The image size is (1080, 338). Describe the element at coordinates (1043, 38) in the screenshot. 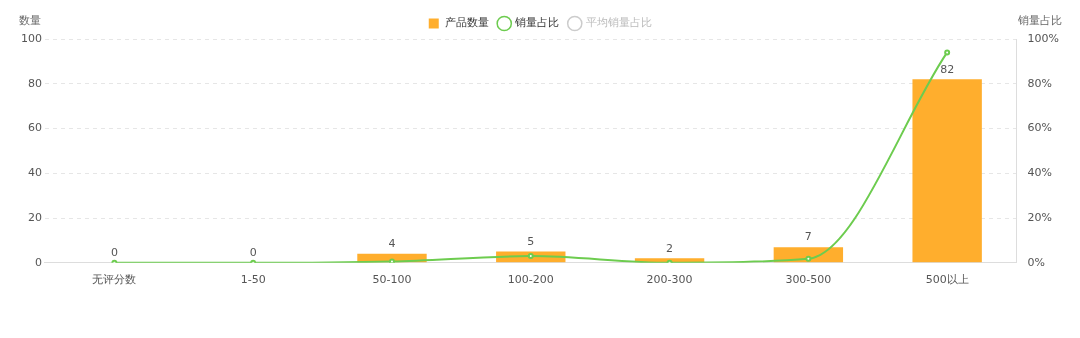

I see `y2-tick-label: 100%` at that location.